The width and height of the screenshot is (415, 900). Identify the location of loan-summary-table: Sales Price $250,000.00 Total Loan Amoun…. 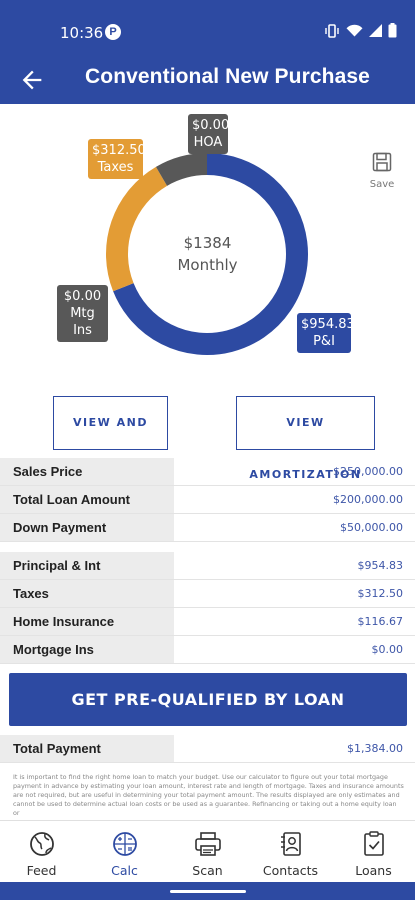
(207, 500).